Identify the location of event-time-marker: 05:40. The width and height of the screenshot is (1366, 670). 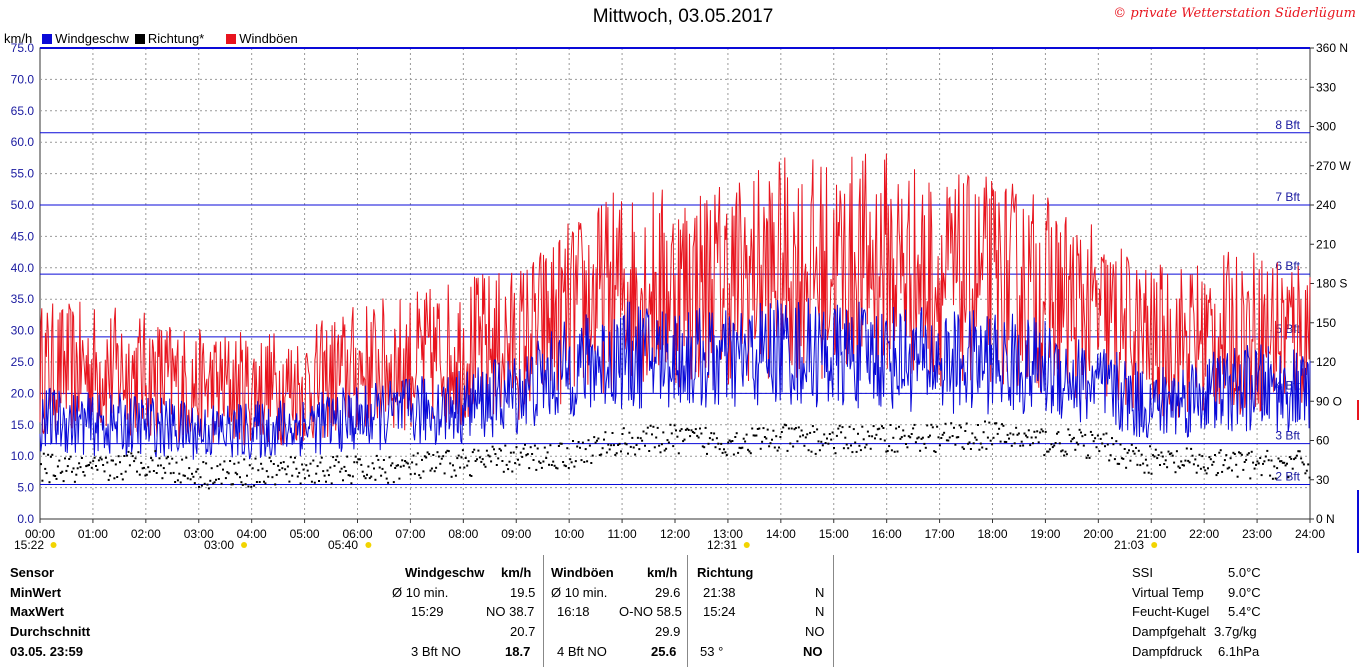
(343, 545).